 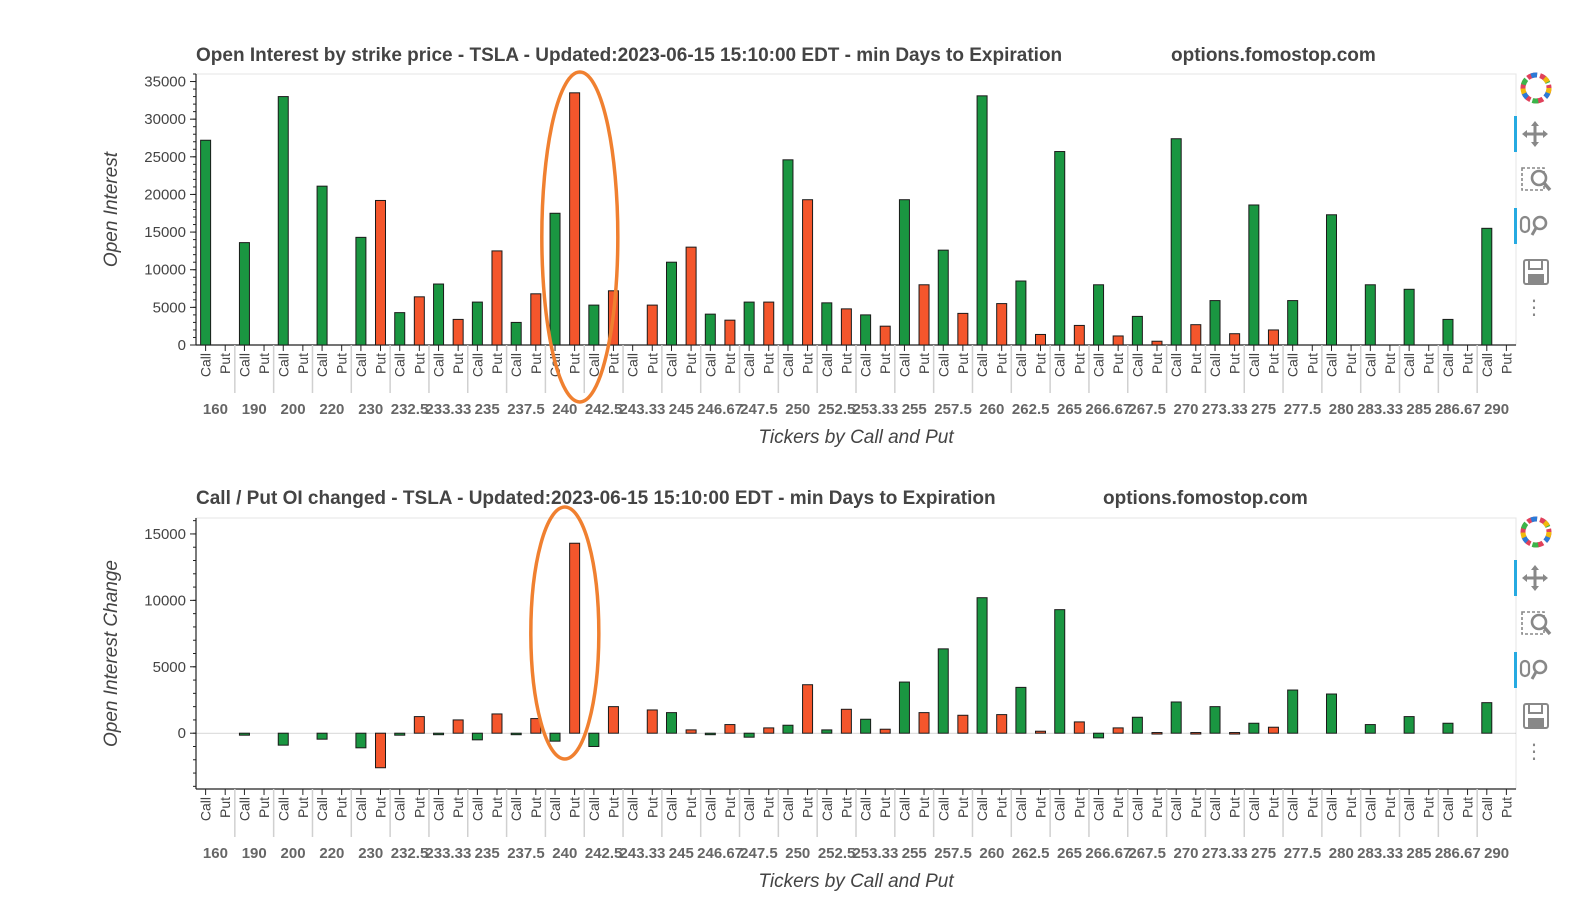 What do you see at coordinates (1534, 751) in the screenshot?
I see `more-options-icon: ⋮` at bounding box center [1534, 751].